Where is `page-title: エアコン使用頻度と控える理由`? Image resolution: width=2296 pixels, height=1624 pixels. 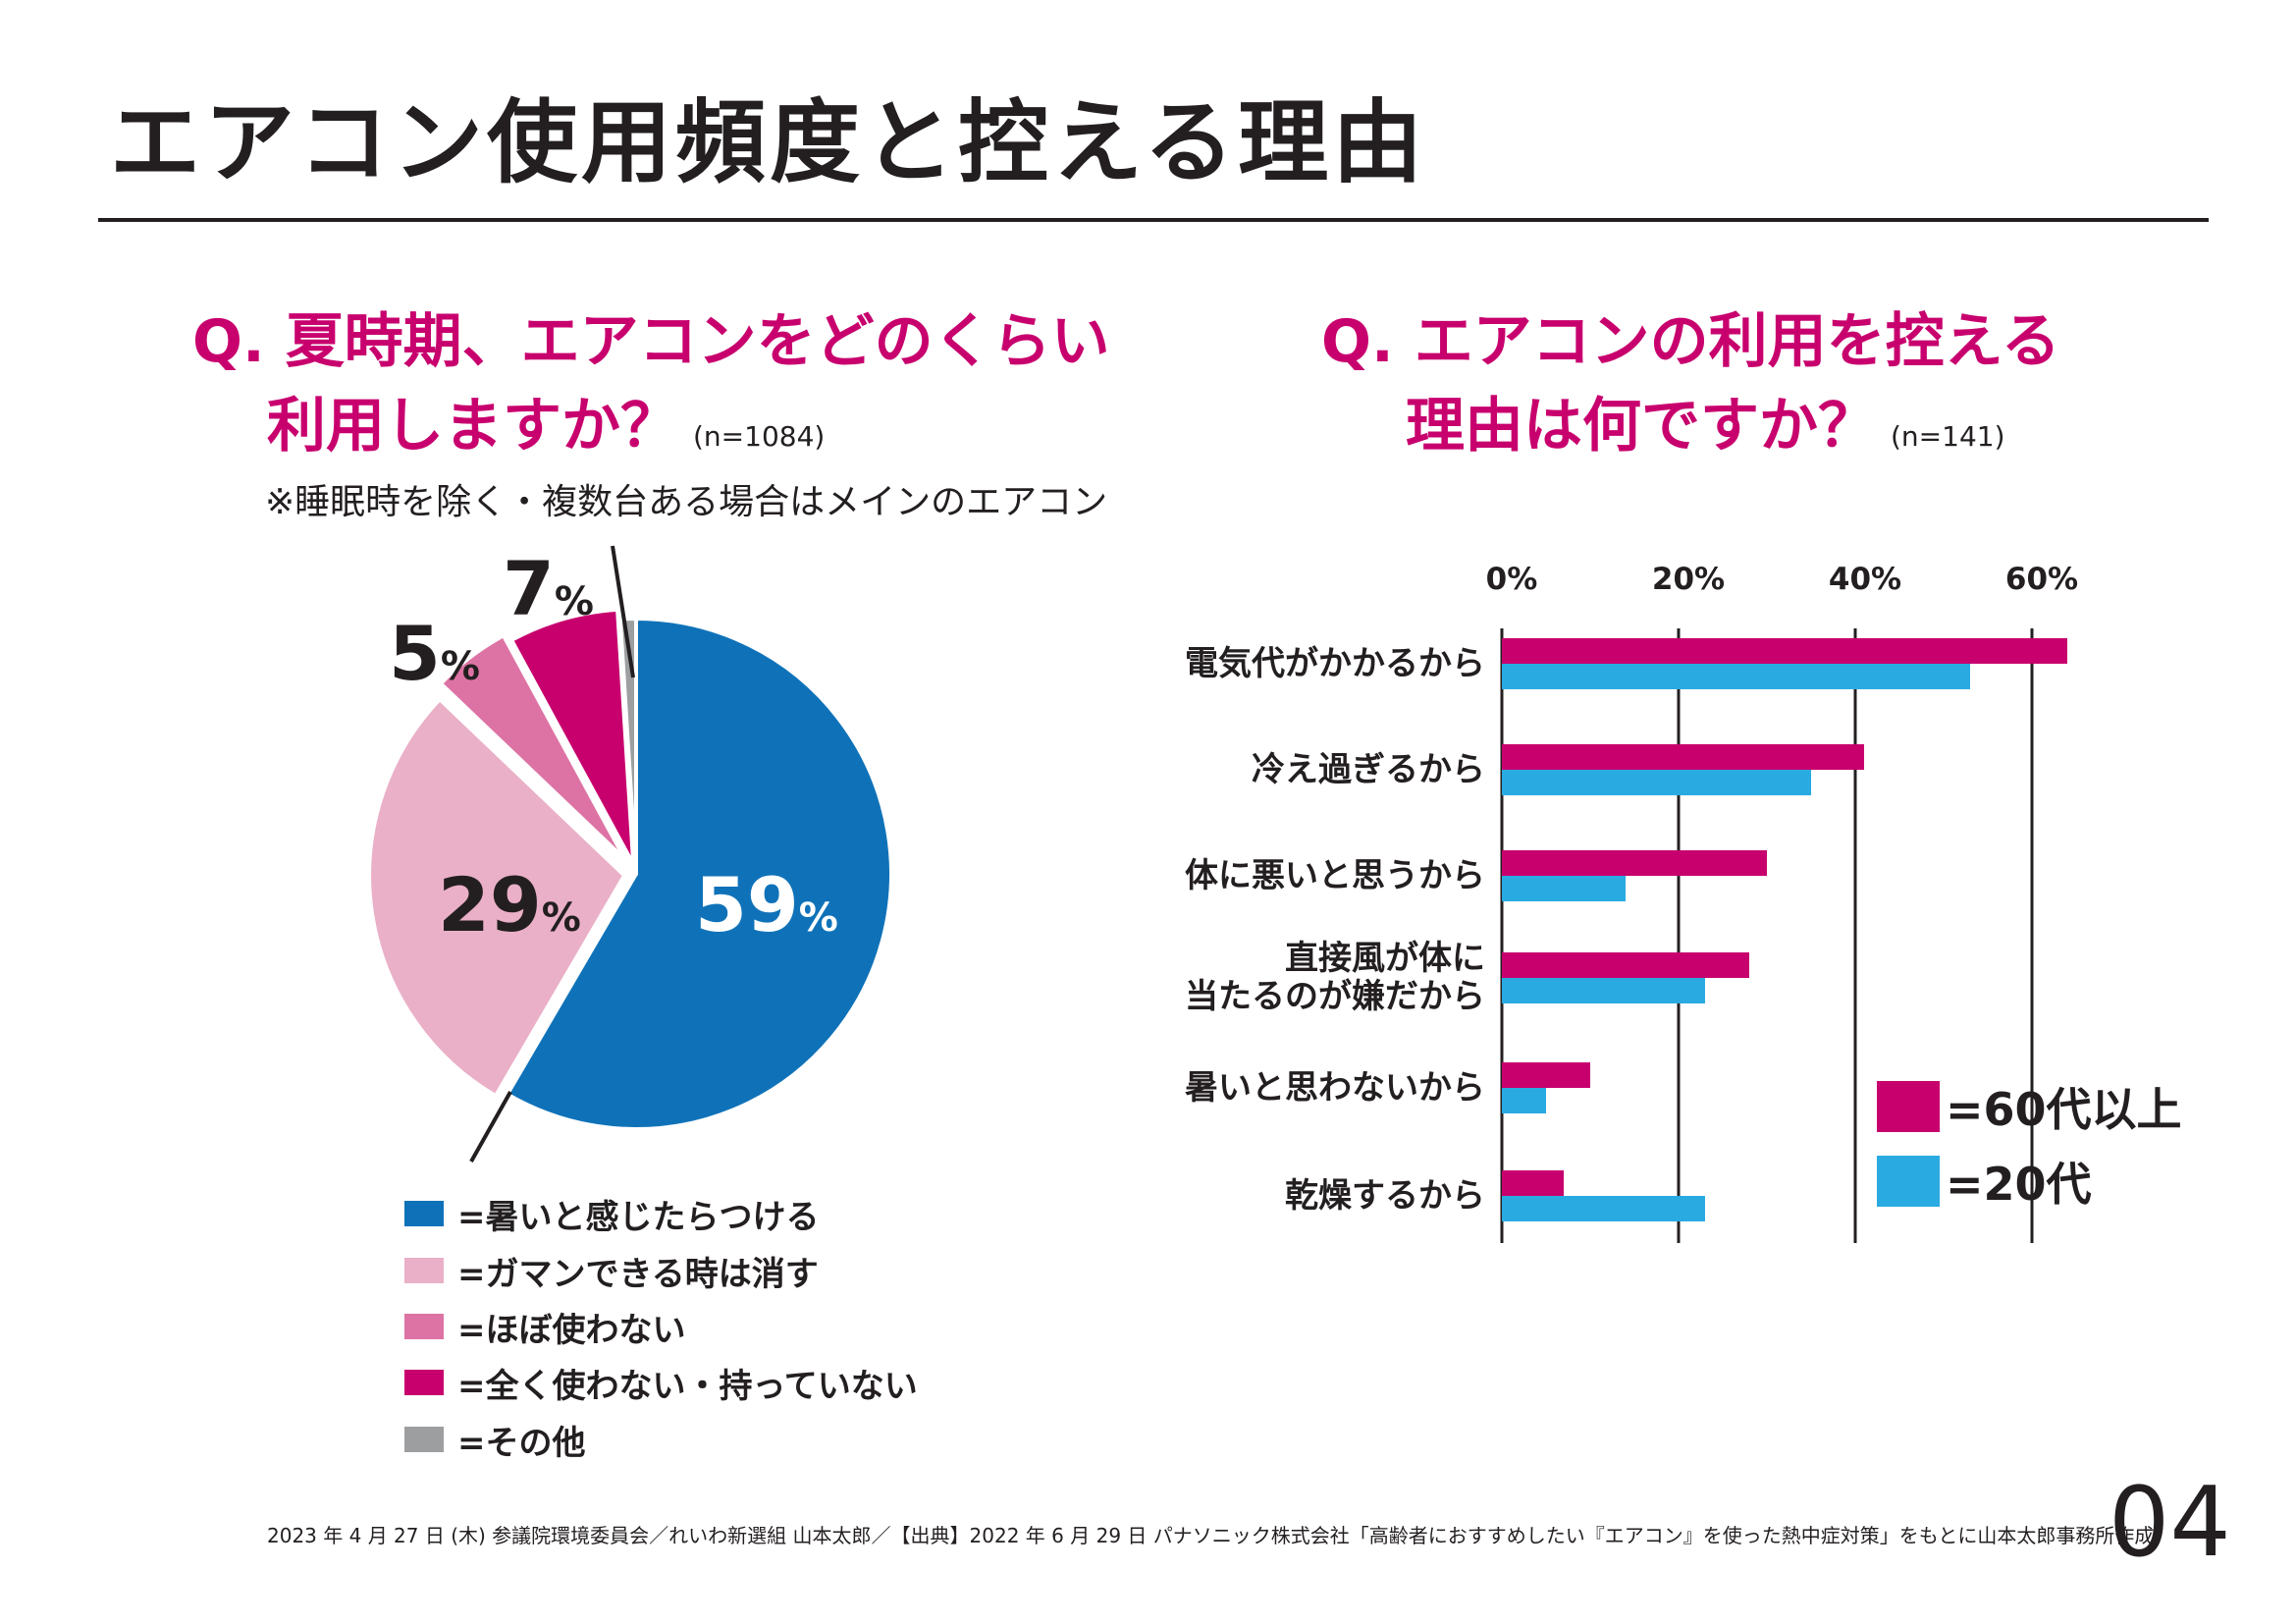 page-title: エアコン使用頻度と控える理由 is located at coordinates (768, 142).